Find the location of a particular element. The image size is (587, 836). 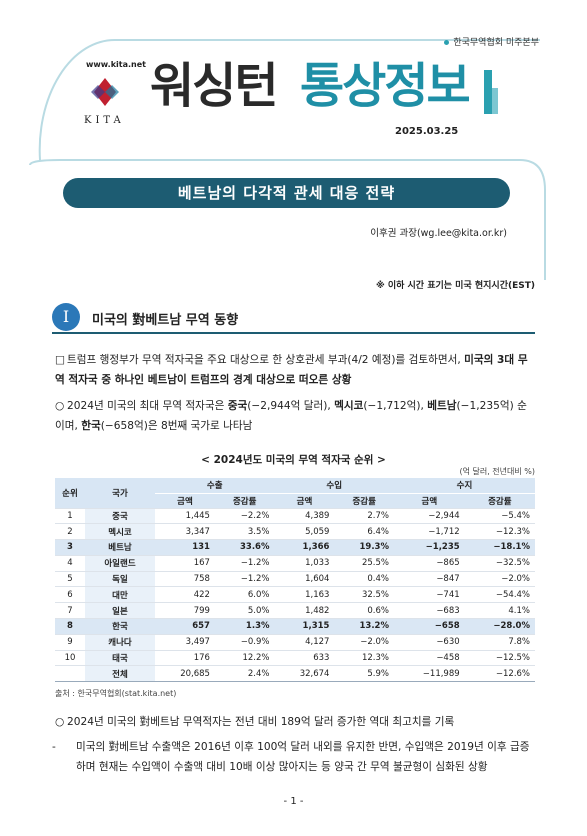

value-cell: −0.9% is located at coordinates (244, 642).